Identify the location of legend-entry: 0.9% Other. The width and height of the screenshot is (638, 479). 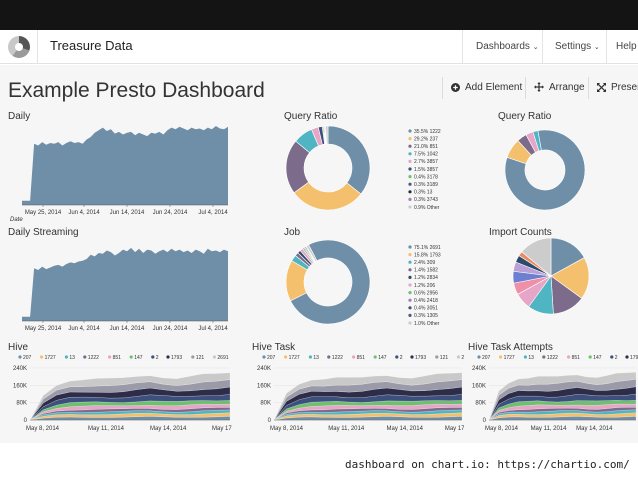
(427, 208).